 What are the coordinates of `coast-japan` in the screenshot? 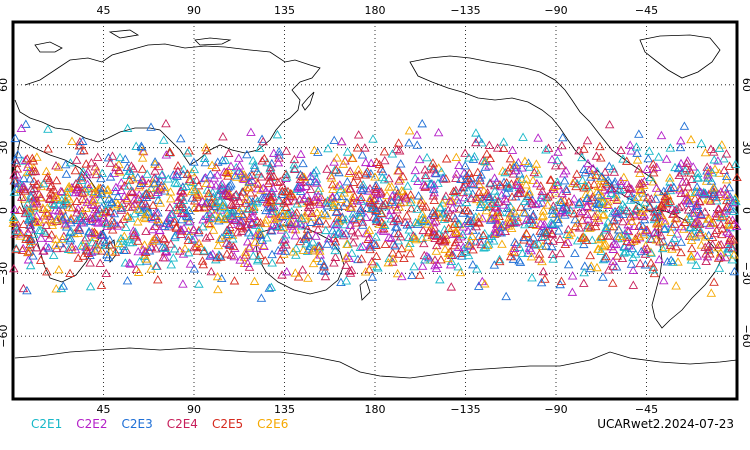 It's located at (308, 101).